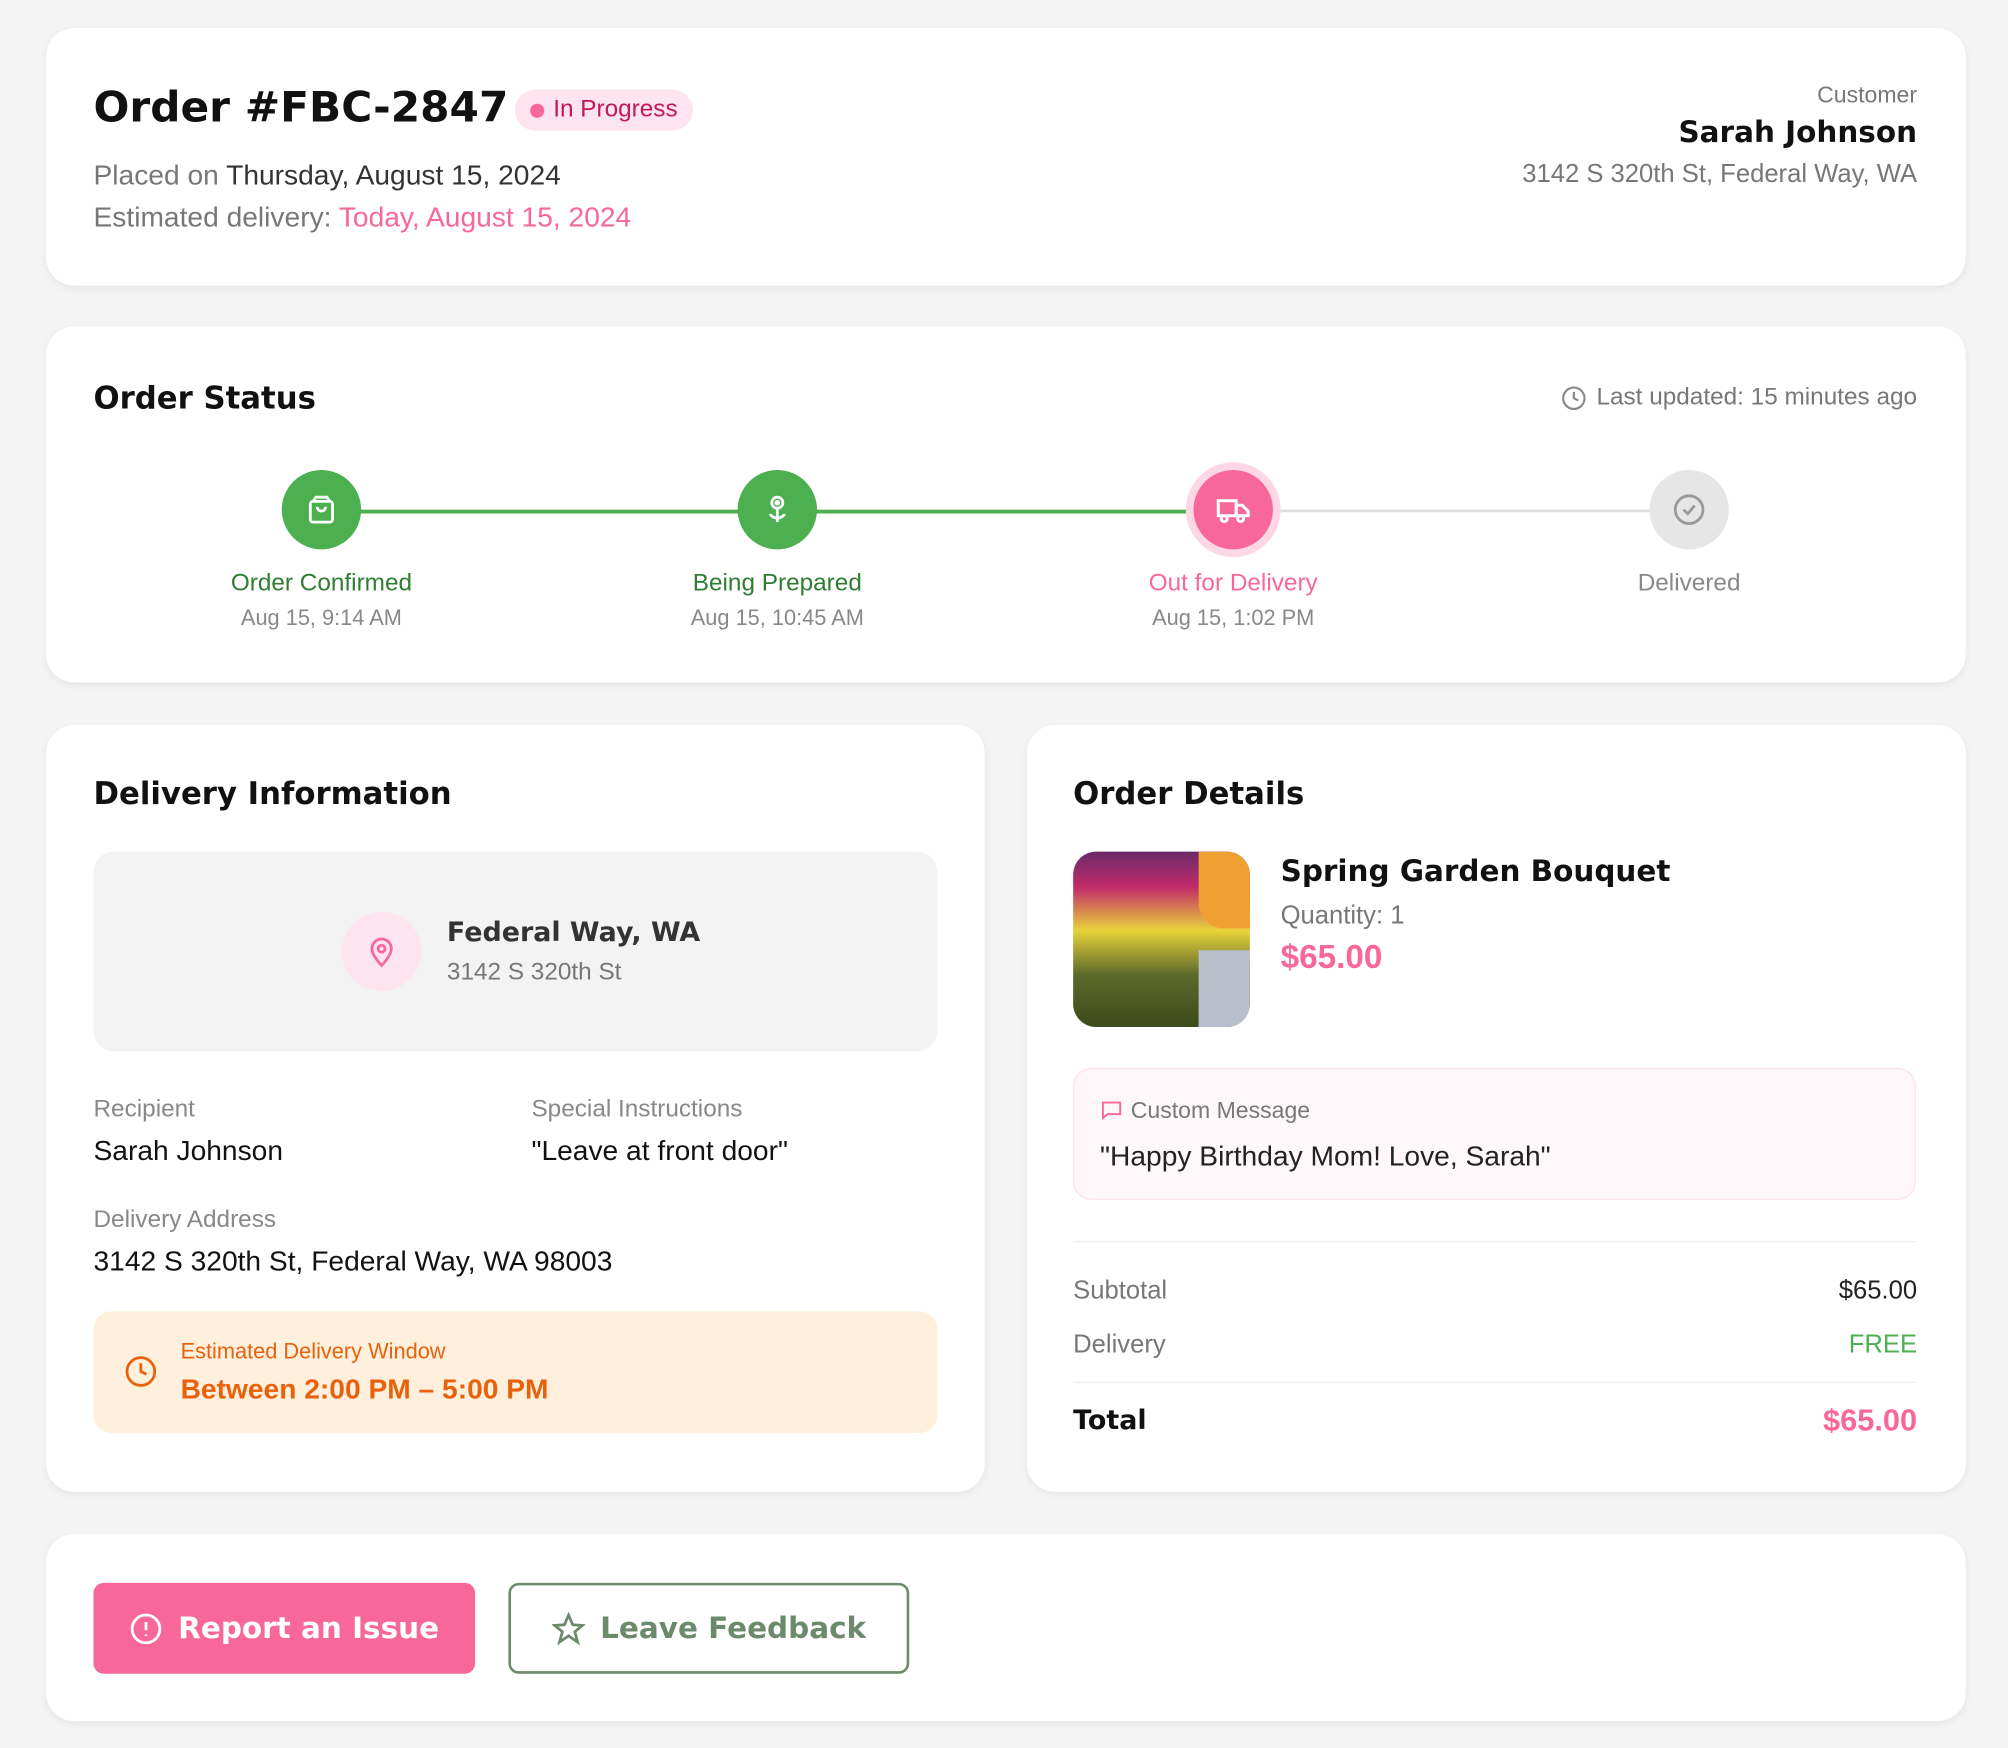 This screenshot has width=2008, height=1748. I want to click on details-title: Order Details, so click(1189, 794).